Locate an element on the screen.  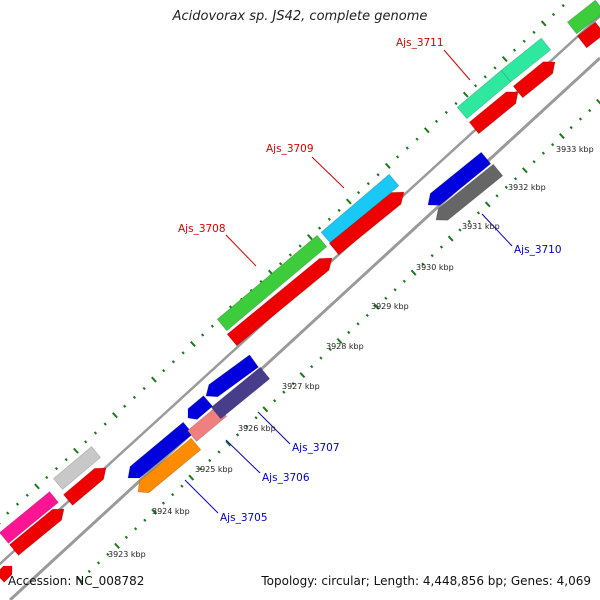
gene-label: Ajs_3707 is located at coordinates (316, 448).